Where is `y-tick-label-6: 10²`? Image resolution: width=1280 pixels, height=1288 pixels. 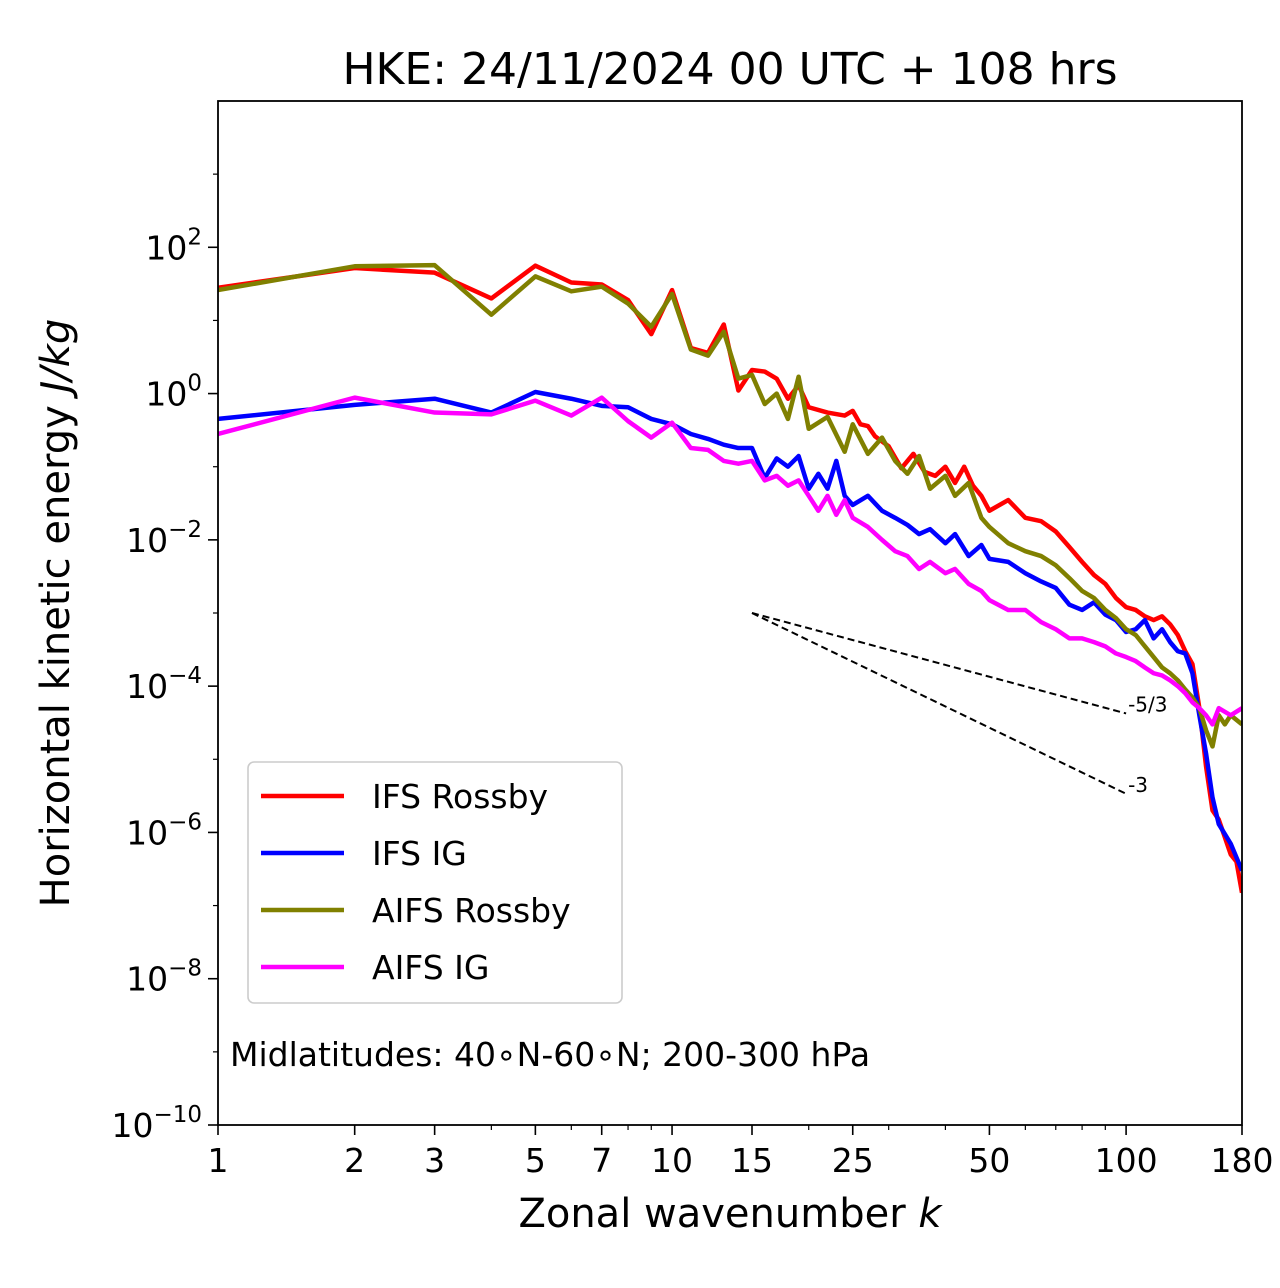 y-tick-label-6: 10² is located at coordinates (173, 245).